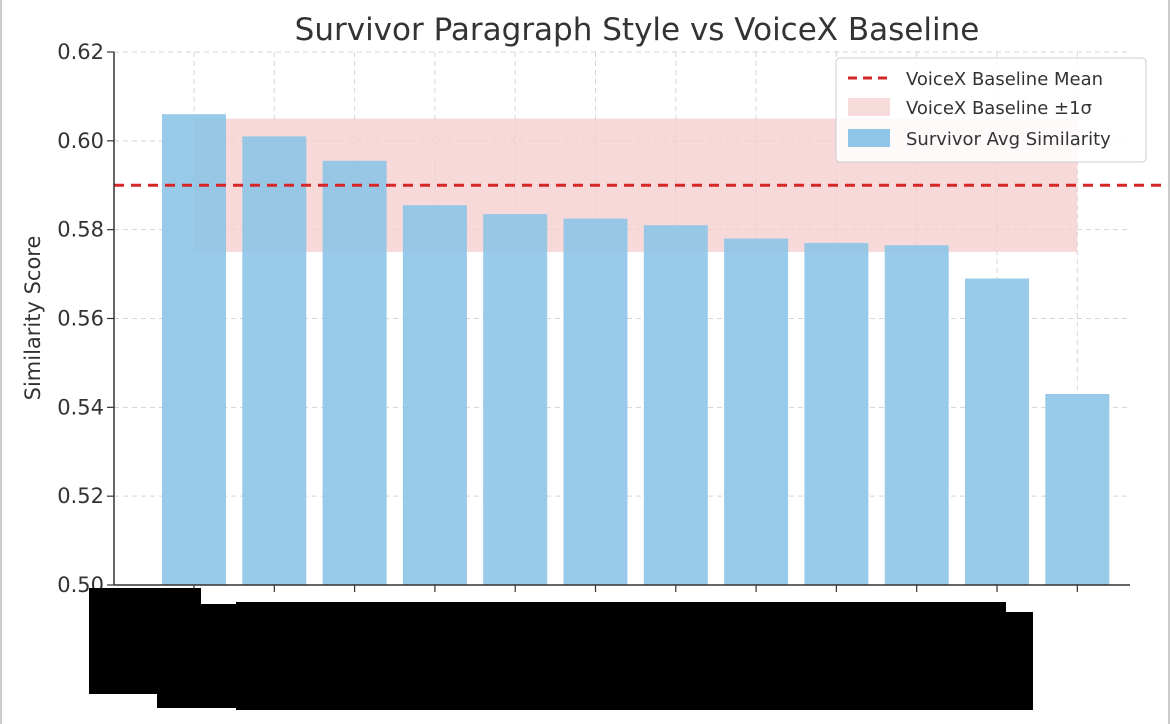 Image resolution: width=1170 pixels, height=724 pixels. I want to click on y-tick-label: 0.56, so click(80, 319).